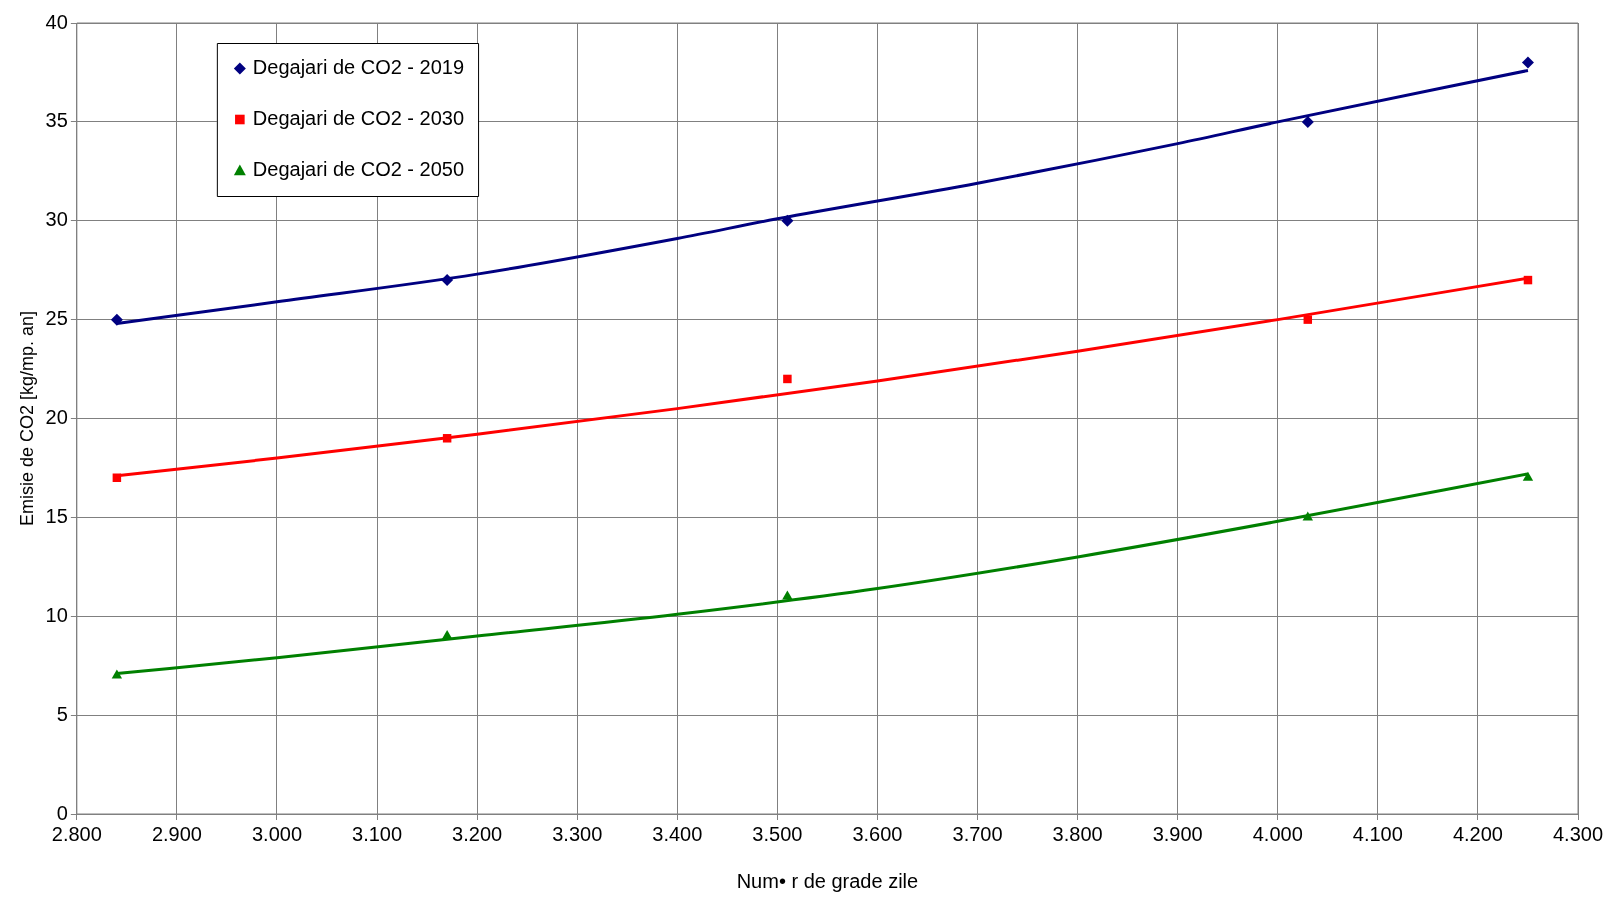 This screenshot has width=1621, height=917. I want to click on y-tick-label: 20, so click(56, 417).